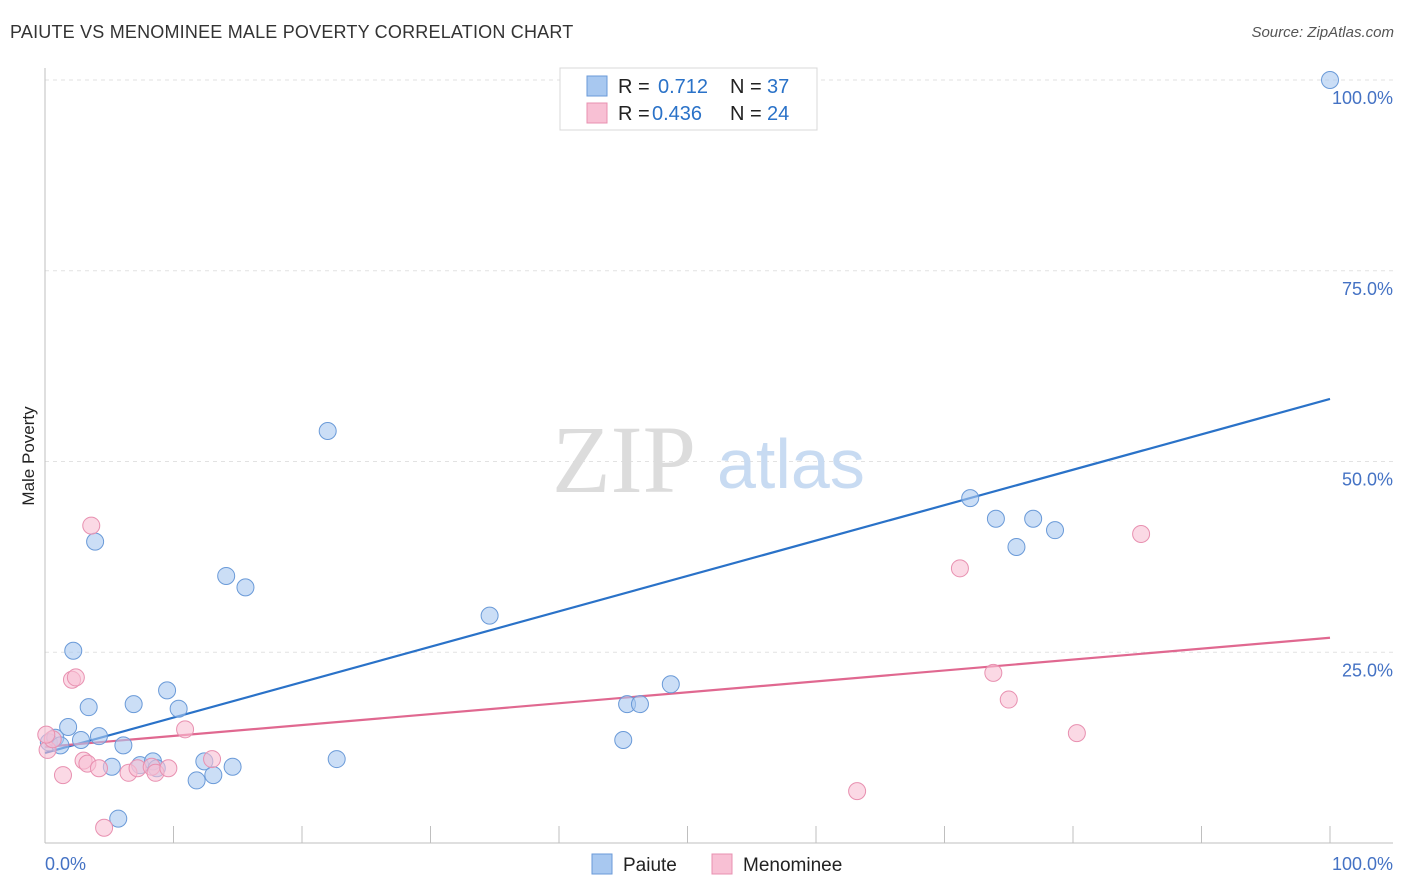  What do you see at coordinates (1367, 480) in the screenshot?
I see `y-tick-label: 50.0%` at bounding box center [1367, 480].